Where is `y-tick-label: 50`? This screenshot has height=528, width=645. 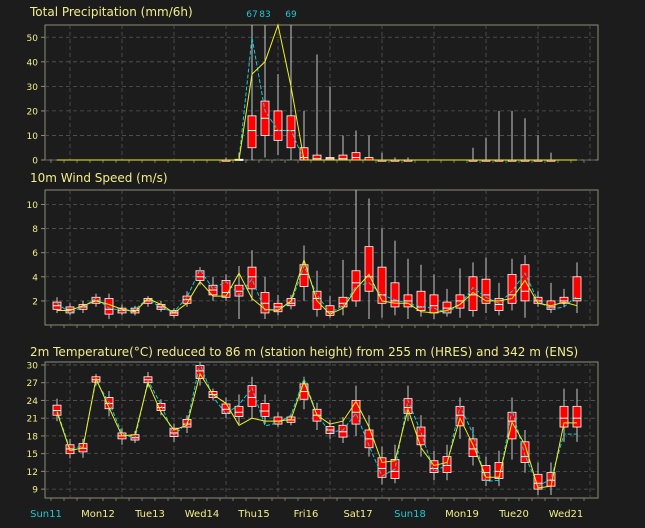 y-tick-label: 50 is located at coordinates (33, 39).